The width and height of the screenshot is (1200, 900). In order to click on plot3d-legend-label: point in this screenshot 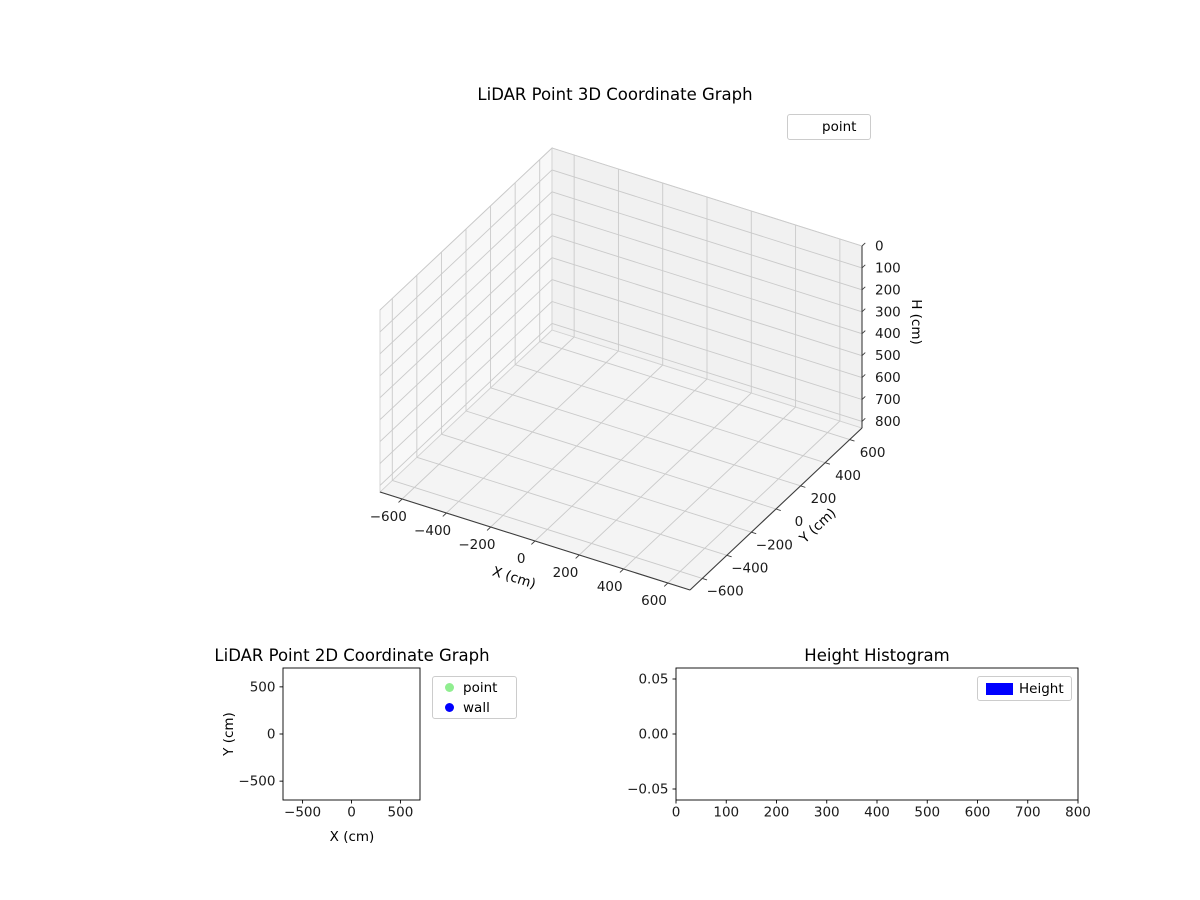, I will do `click(839, 127)`.